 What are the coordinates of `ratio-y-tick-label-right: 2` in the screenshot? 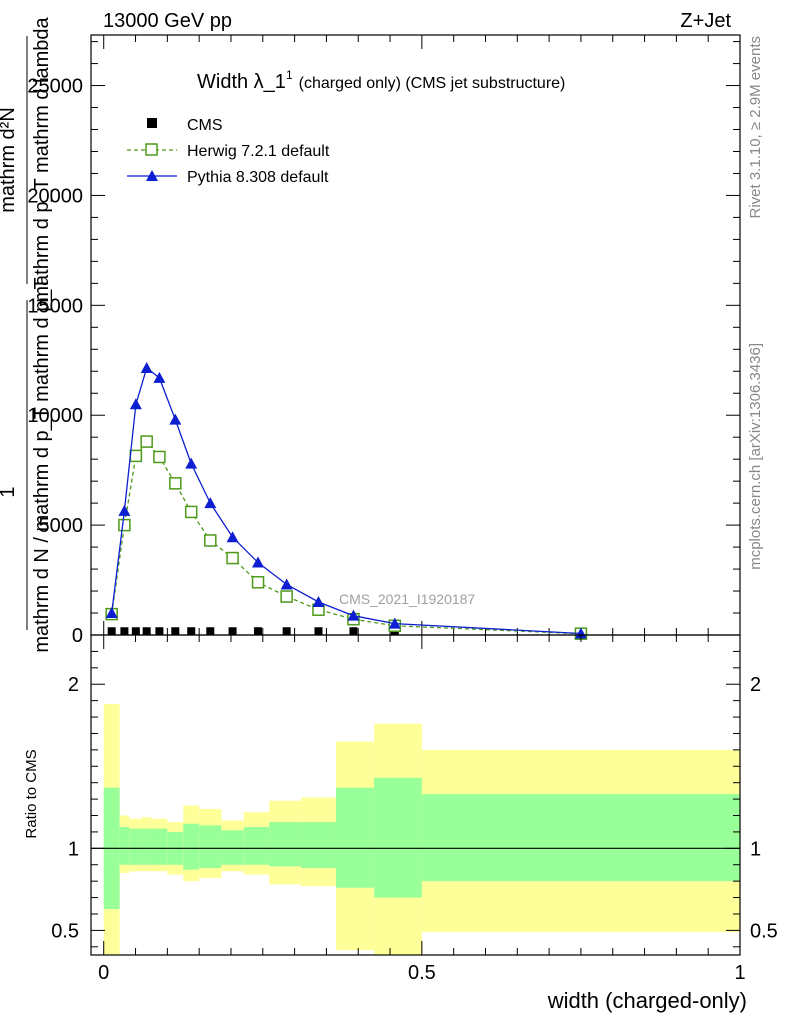 It's located at (755, 685).